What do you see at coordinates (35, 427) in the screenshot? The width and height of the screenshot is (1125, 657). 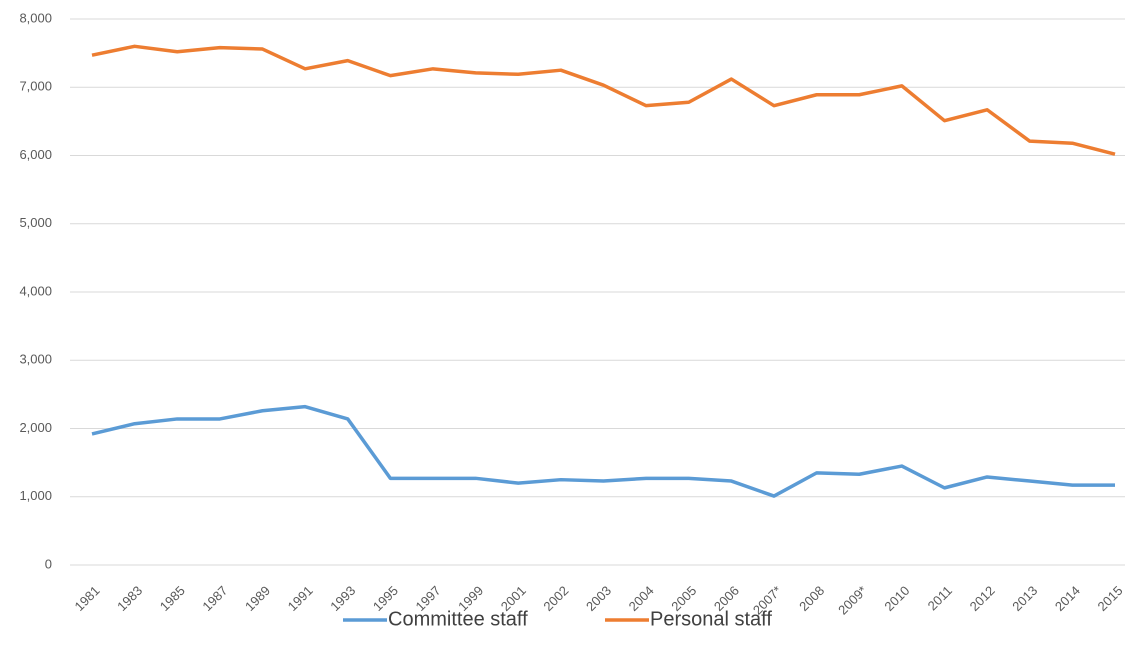 I see `y-tick-label: 2,000` at bounding box center [35, 427].